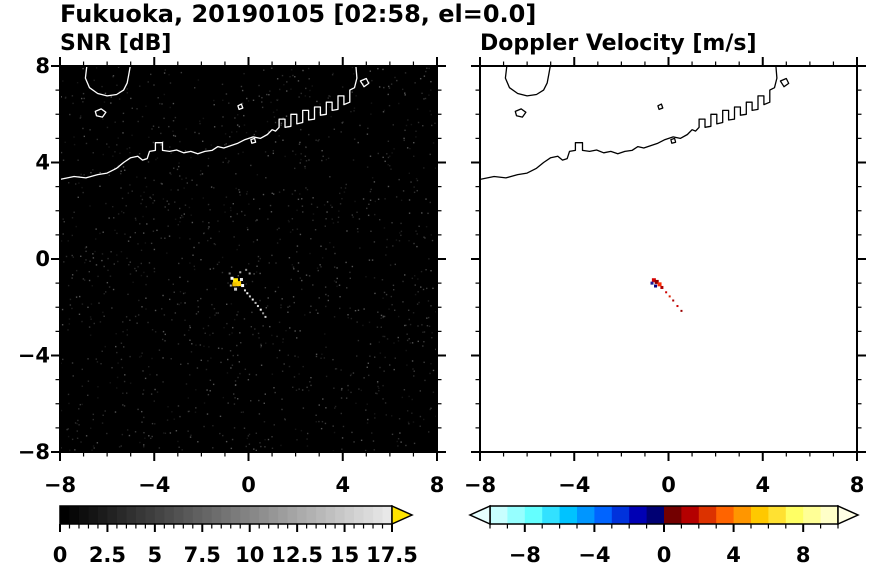  What do you see at coordinates (248, 485) in the screenshot?
I see `snr-x-tick-label: 0` at bounding box center [248, 485].